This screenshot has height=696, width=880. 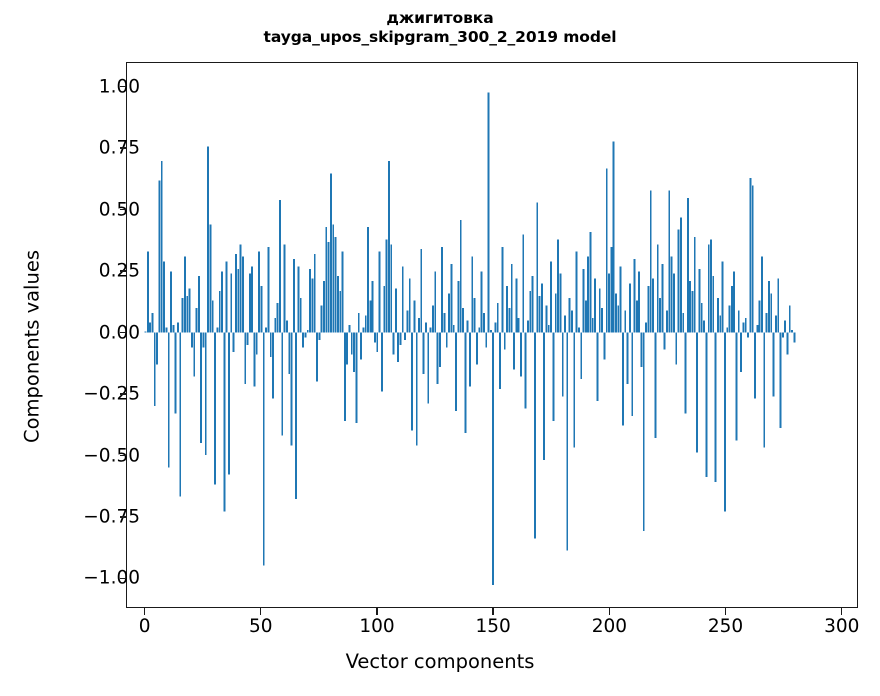 I want to click on chart-title-line-1: джигитовка, so click(x=440, y=18).